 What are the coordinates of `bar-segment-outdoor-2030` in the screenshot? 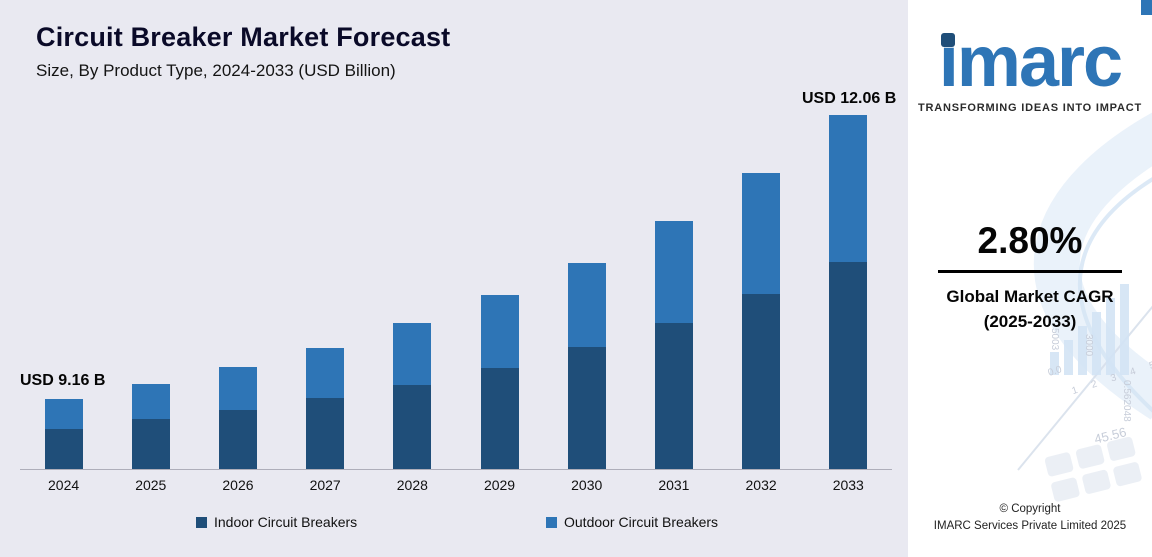 It's located at (586, 305).